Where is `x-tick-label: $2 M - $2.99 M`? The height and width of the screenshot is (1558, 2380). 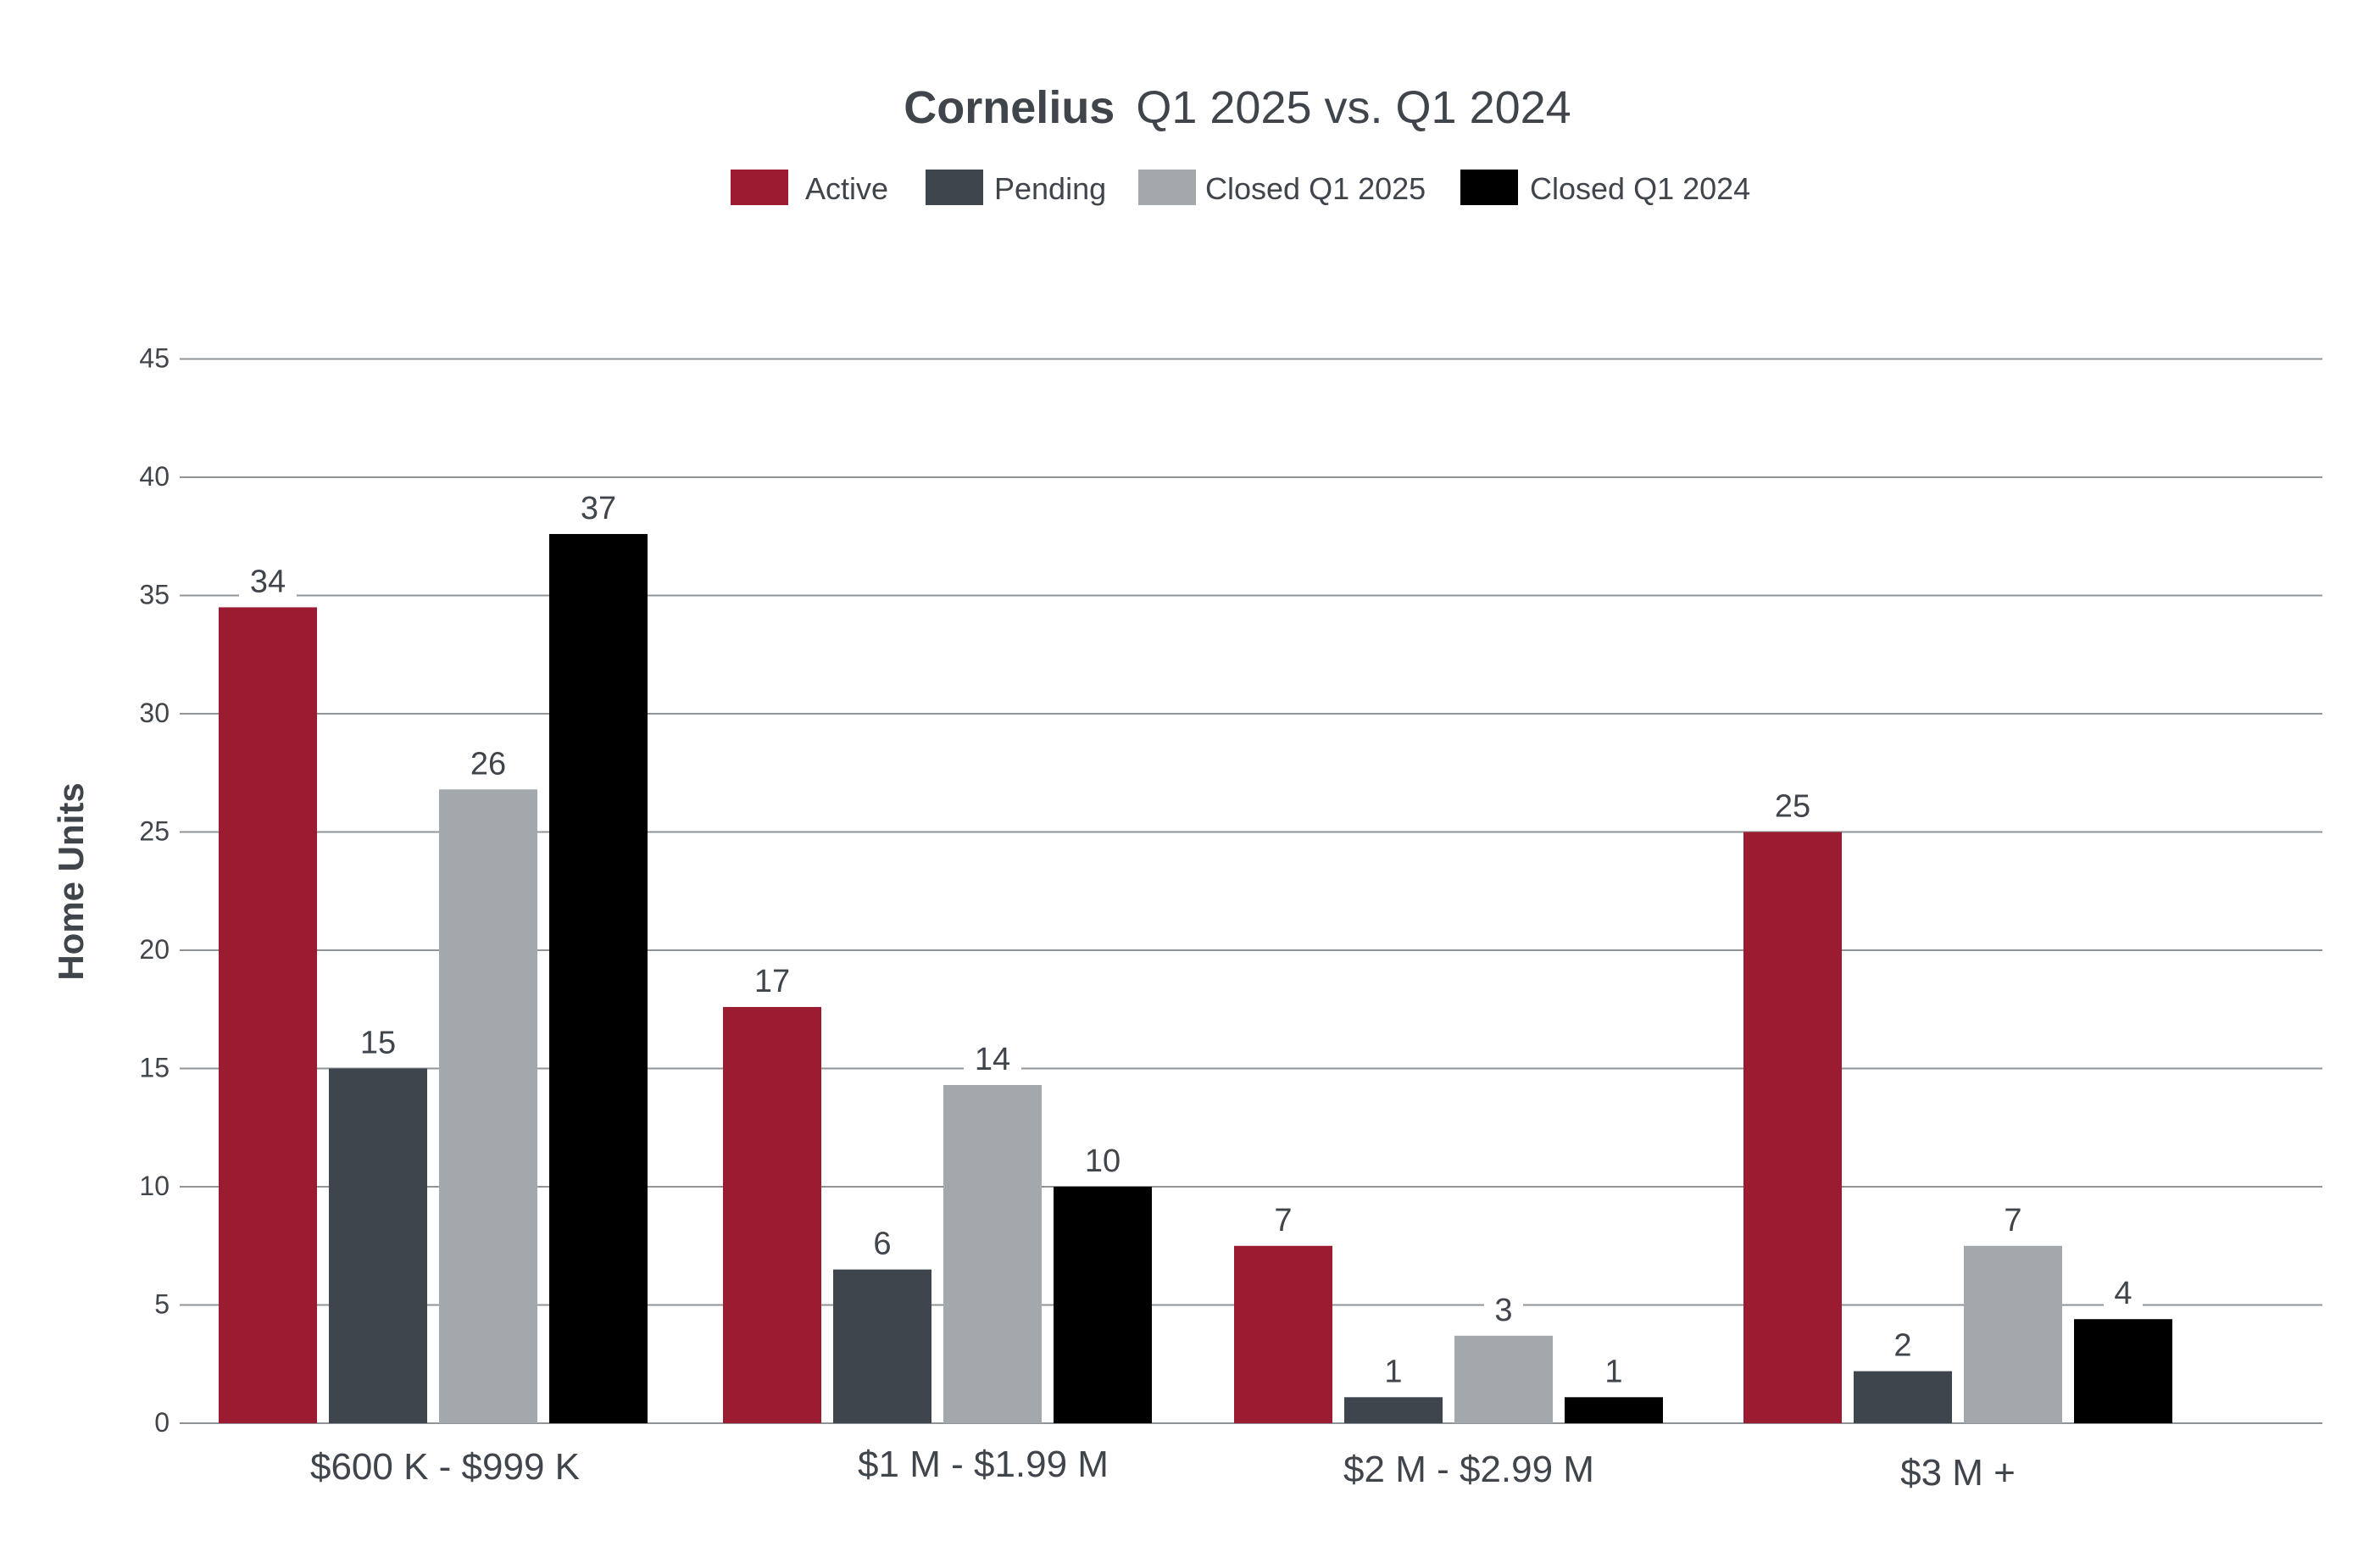 x-tick-label: $2 M - $2.99 M is located at coordinates (1469, 1469).